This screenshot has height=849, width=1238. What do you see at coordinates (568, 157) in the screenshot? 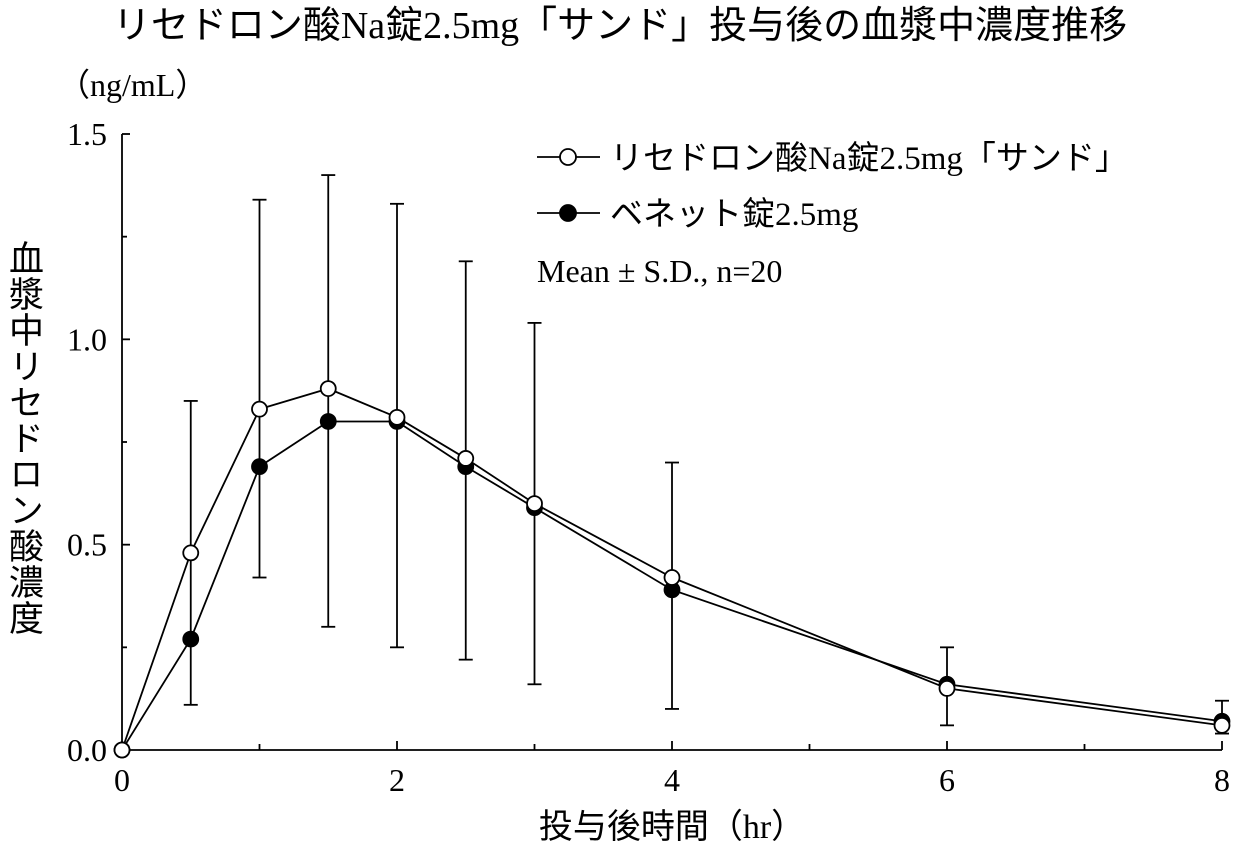
I see `open-circle-icon` at bounding box center [568, 157].